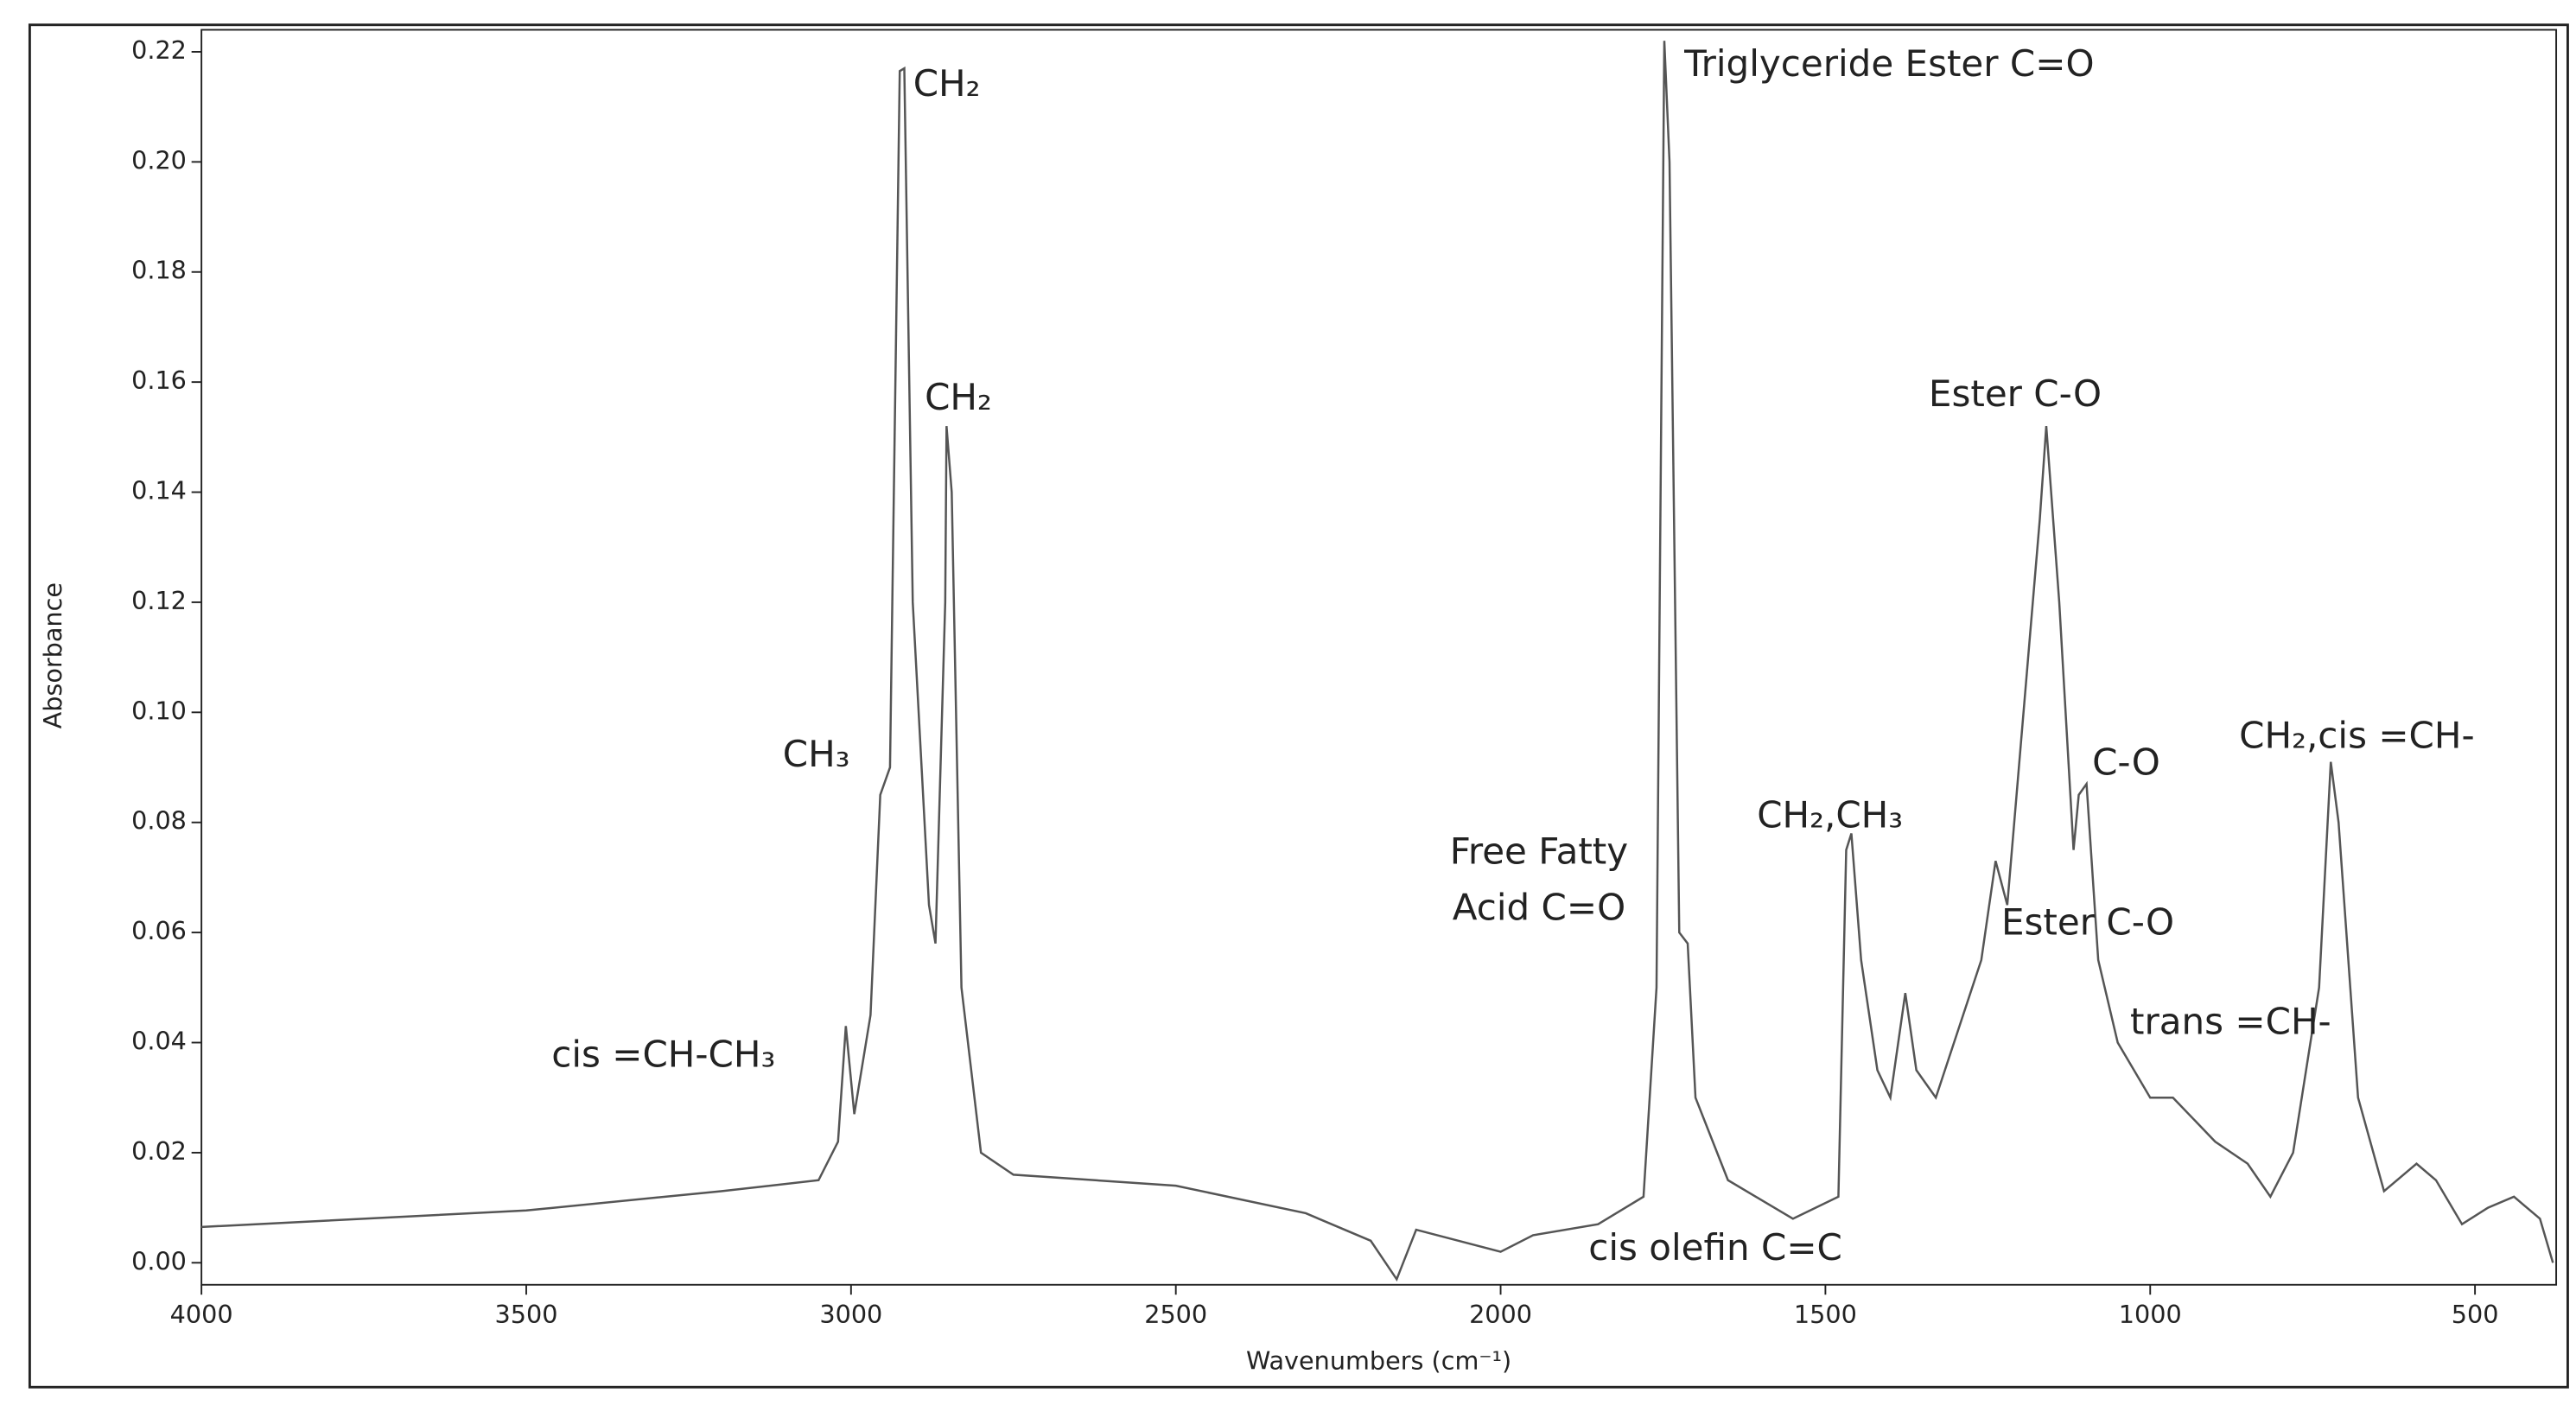  What do you see at coordinates (1378, 1361) in the screenshot?
I see `x-axis-label: Wavenumbers (cm⁻¹)` at bounding box center [1378, 1361].